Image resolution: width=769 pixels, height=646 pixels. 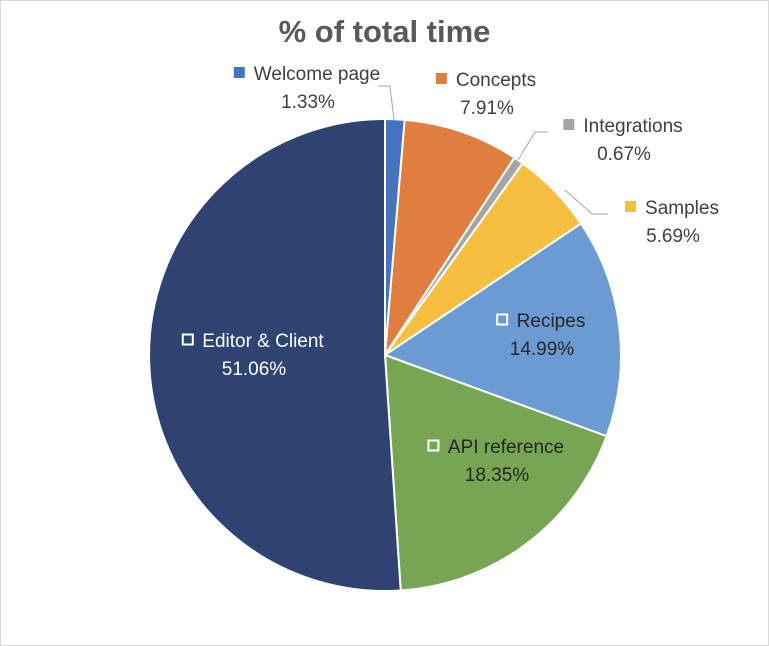 What do you see at coordinates (497, 475) in the screenshot?
I see `data-label-value: 18.35%` at bounding box center [497, 475].